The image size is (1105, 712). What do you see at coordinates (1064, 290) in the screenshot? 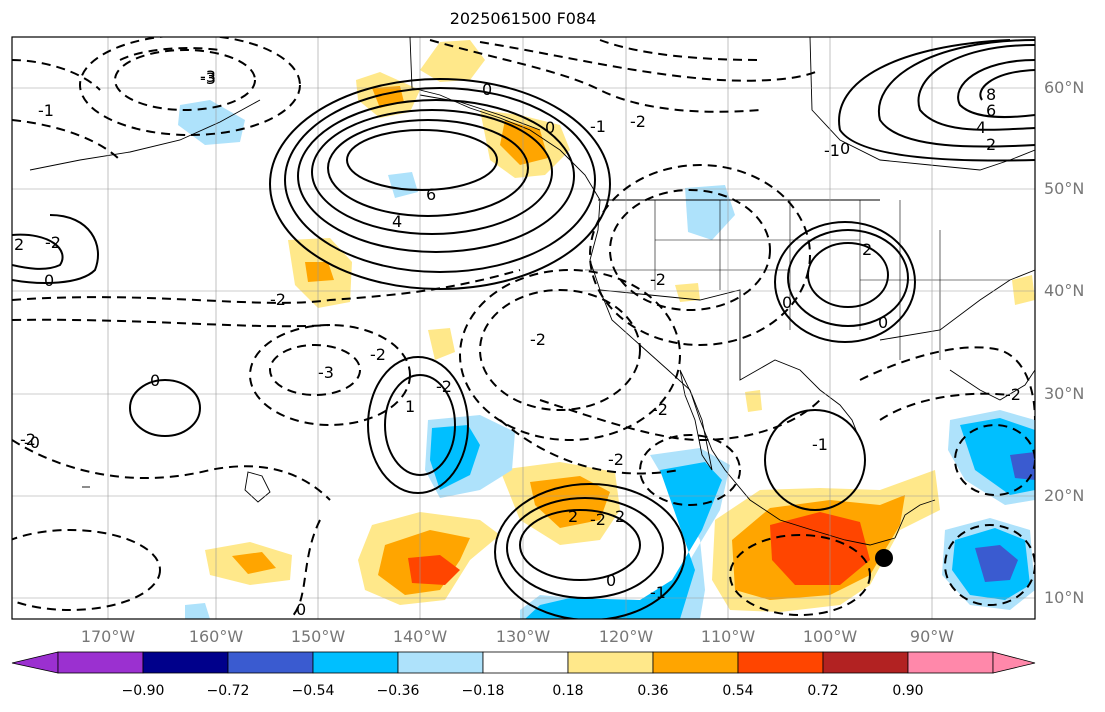
I see `lat-label: 40°N` at bounding box center [1064, 290].